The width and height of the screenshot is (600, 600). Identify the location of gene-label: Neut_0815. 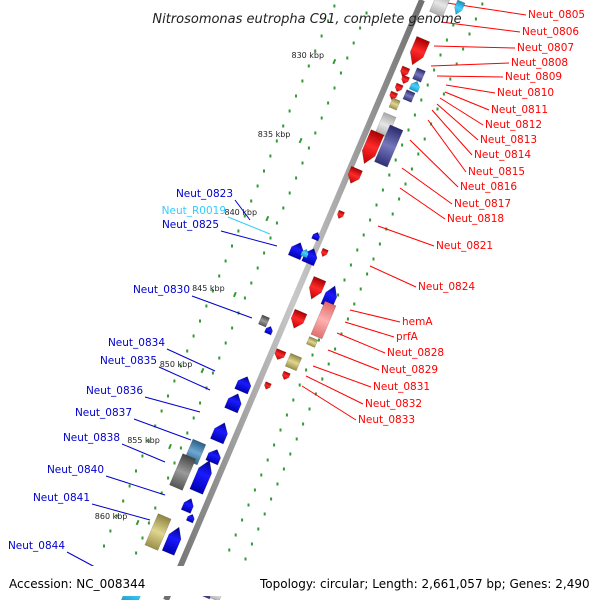
(496, 172).